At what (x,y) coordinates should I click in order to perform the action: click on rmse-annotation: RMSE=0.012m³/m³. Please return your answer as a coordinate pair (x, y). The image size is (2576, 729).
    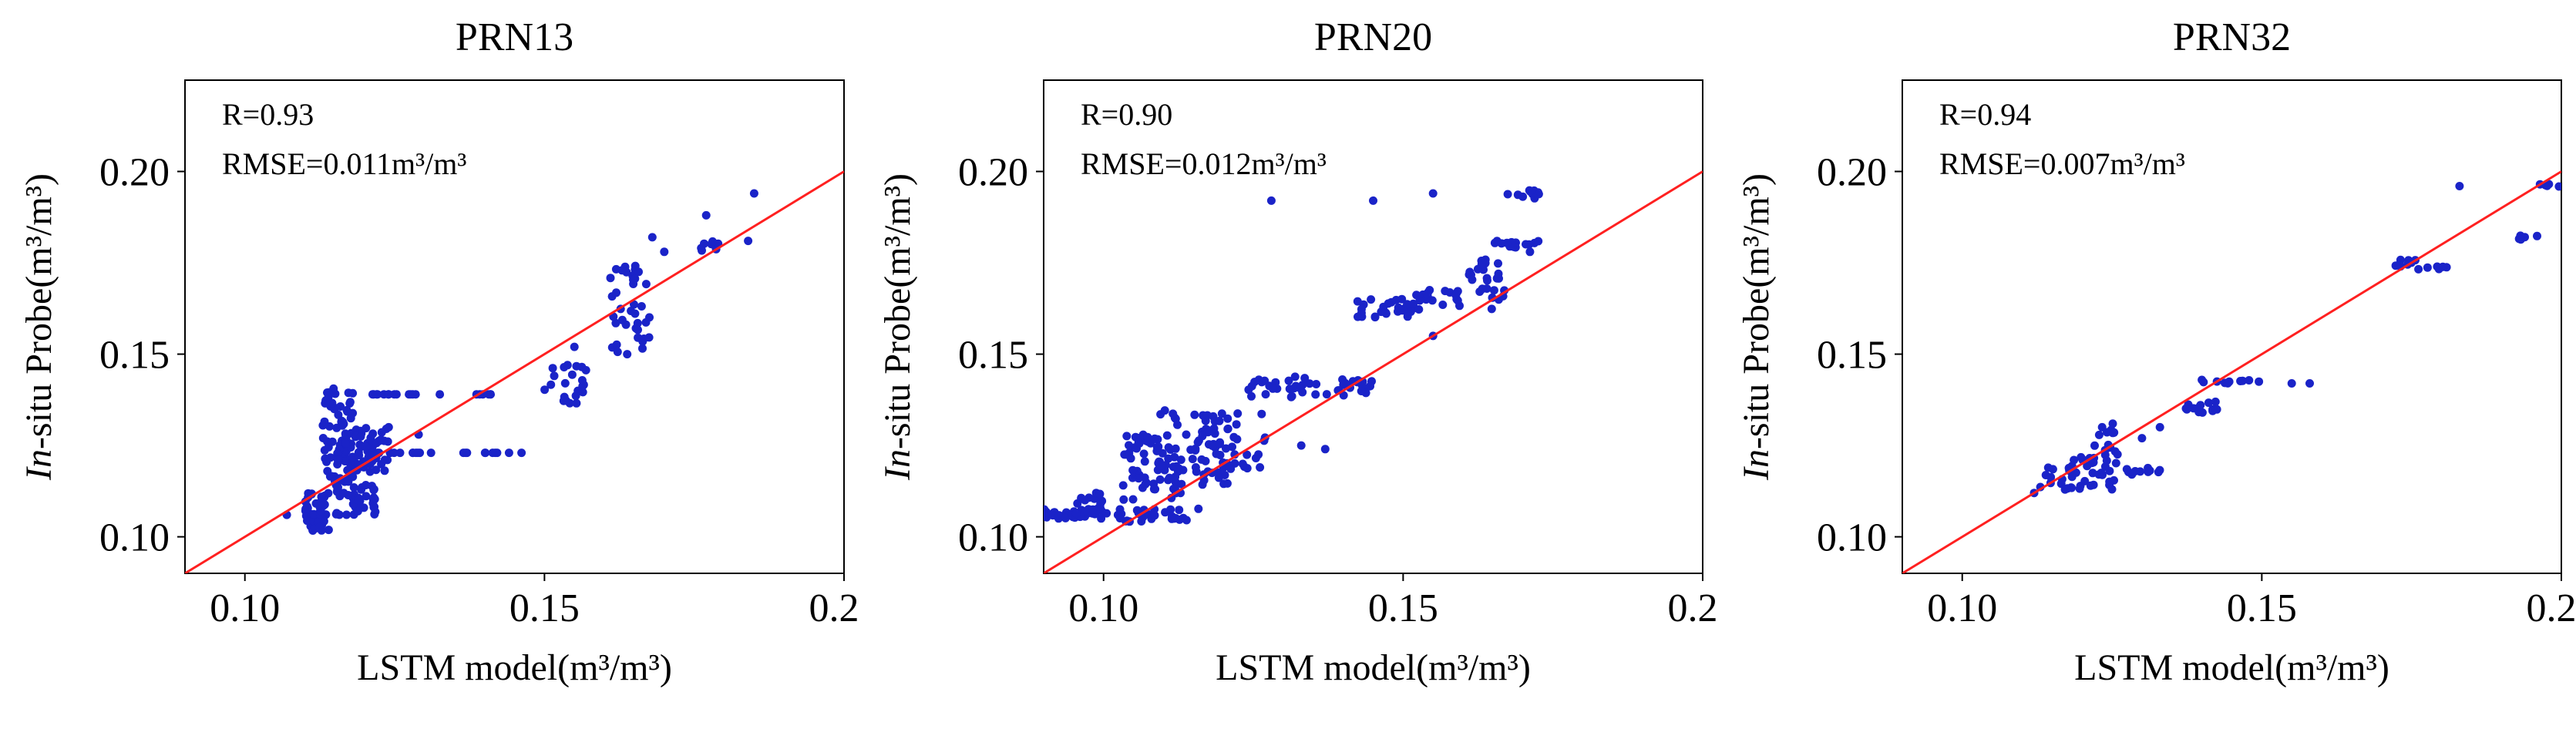
    Looking at the image, I should click on (1204, 163).